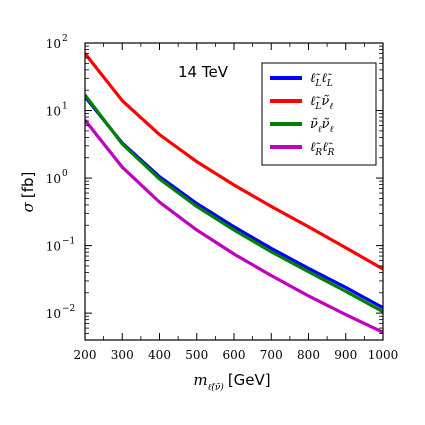 The height and width of the screenshot is (425, 425). Describe the element at coordinates (122, 355) in the screenshot. I see `x-tick-label: 300` at that location.